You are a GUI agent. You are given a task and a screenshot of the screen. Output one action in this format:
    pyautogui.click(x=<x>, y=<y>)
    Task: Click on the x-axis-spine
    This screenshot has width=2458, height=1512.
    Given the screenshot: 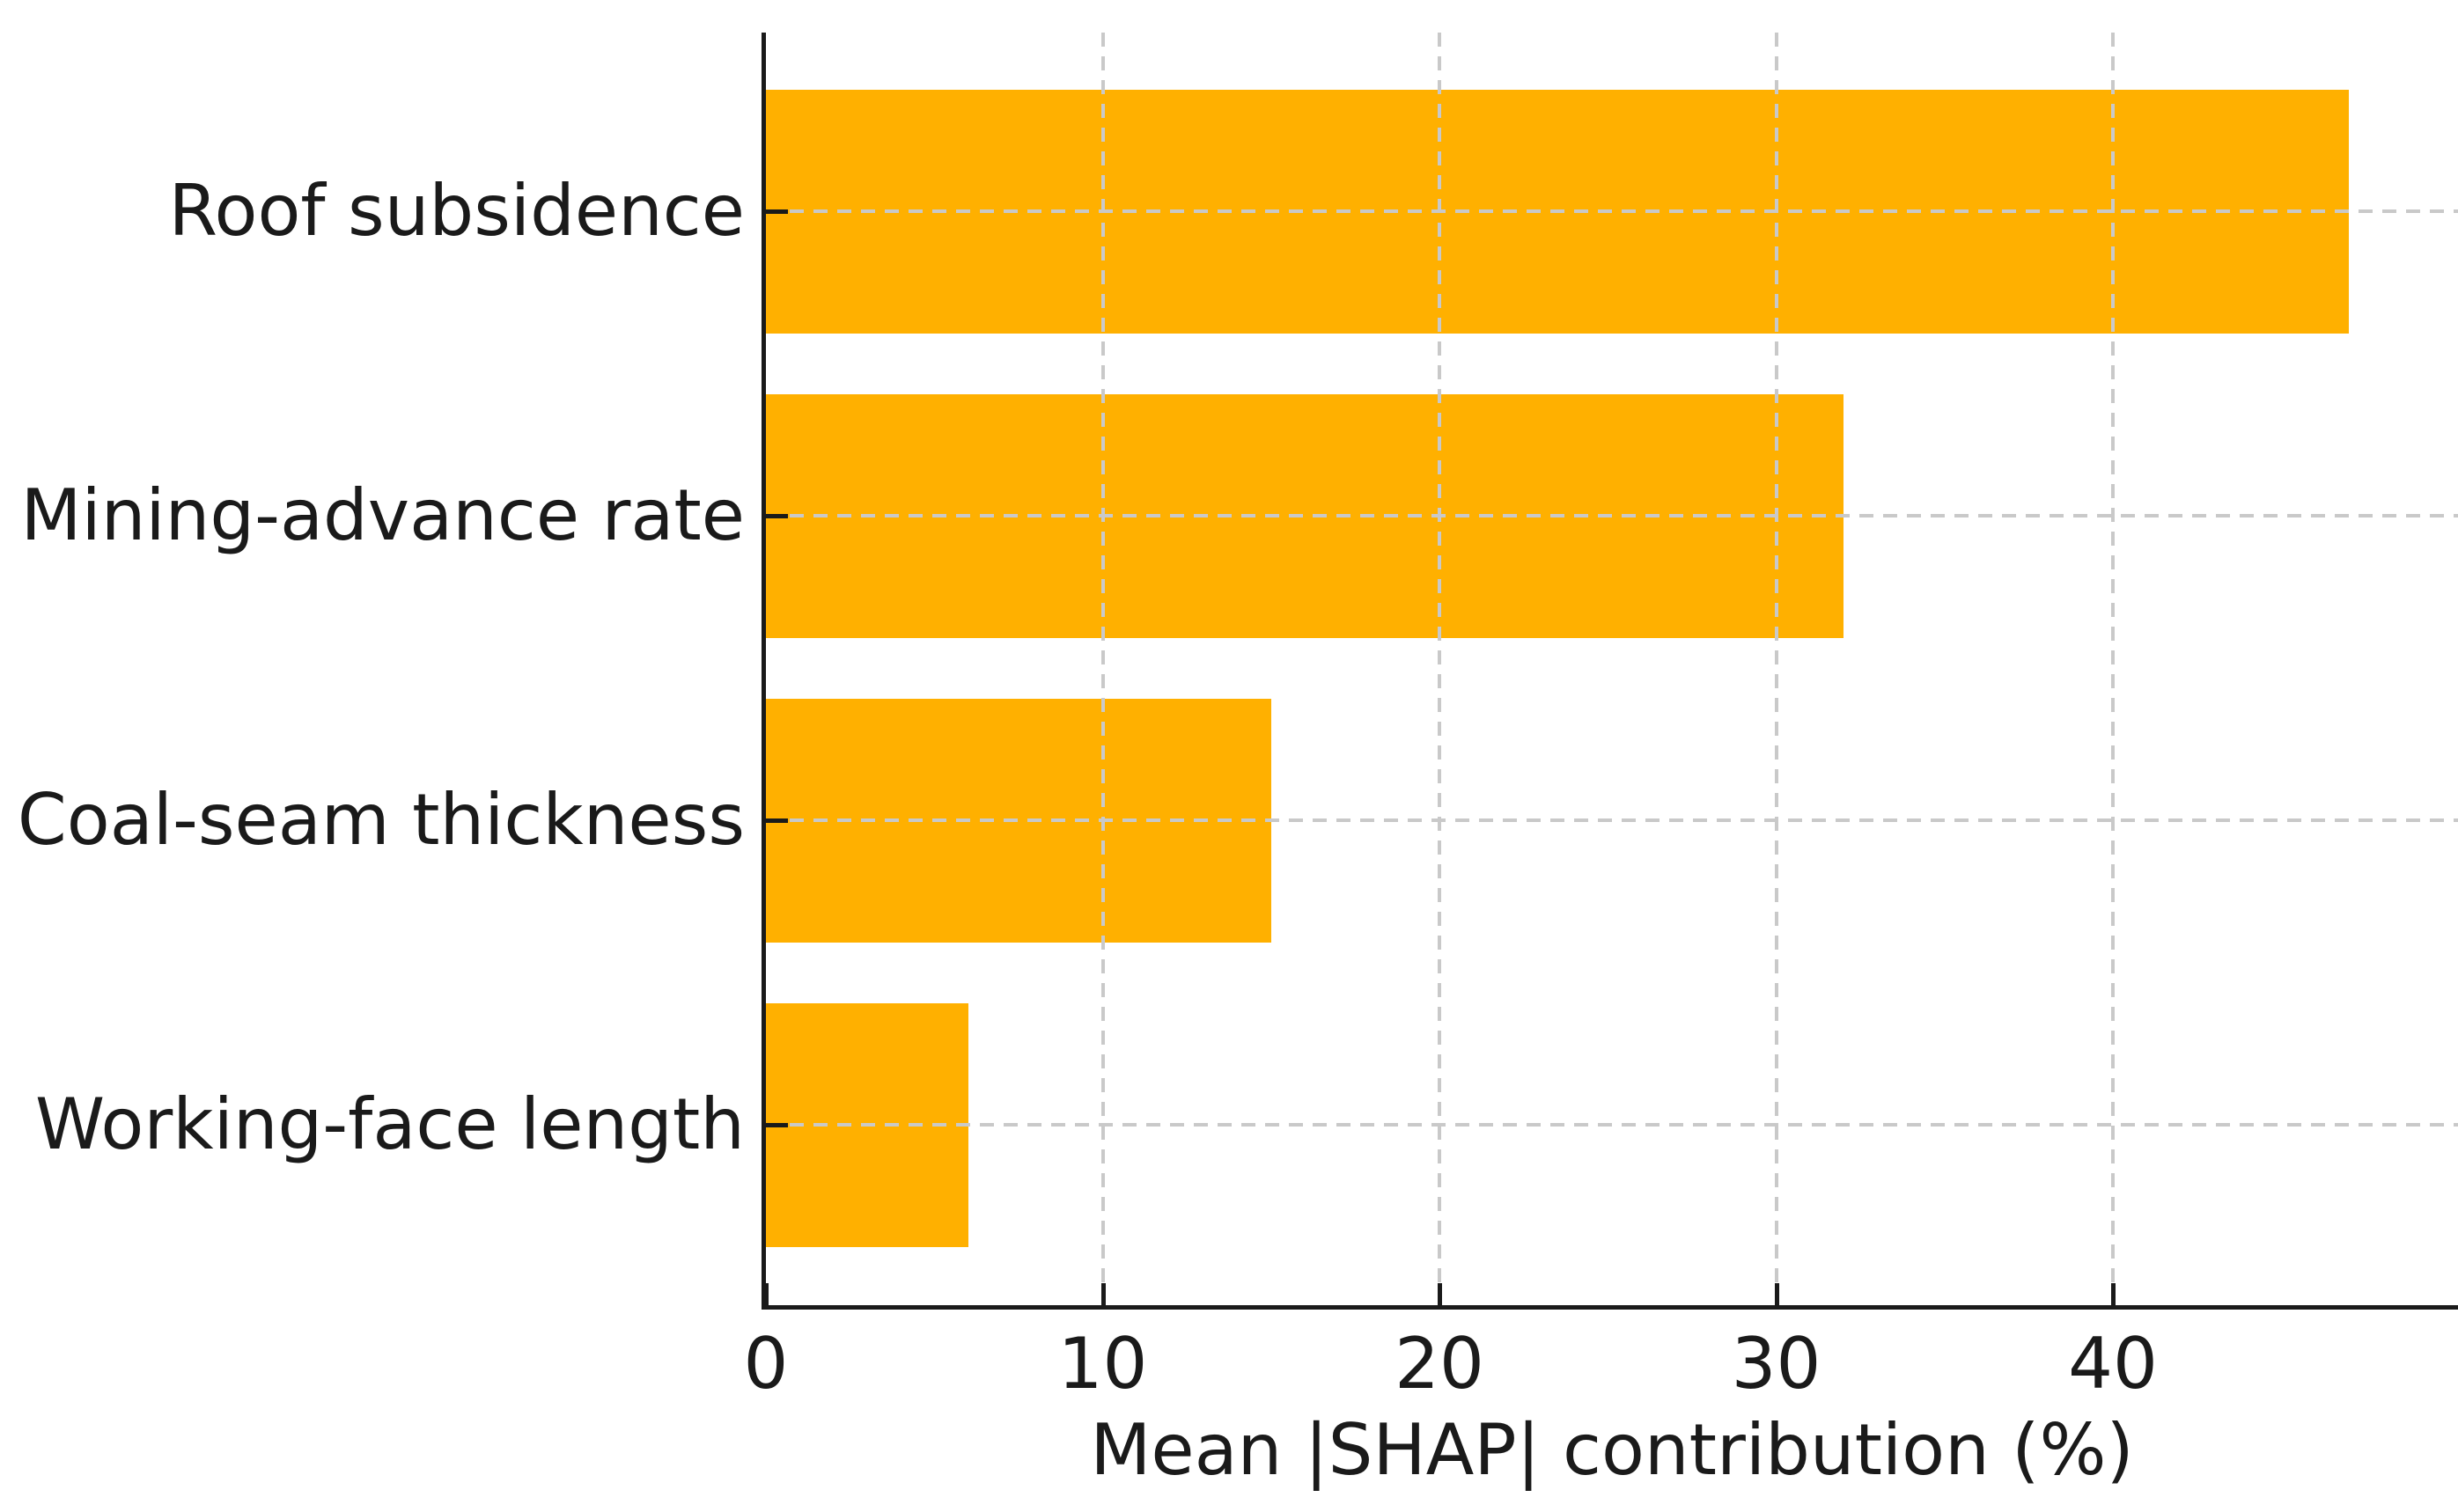 What is the action you would take?
    pyautogui.click(x=1610, y=1307)
    